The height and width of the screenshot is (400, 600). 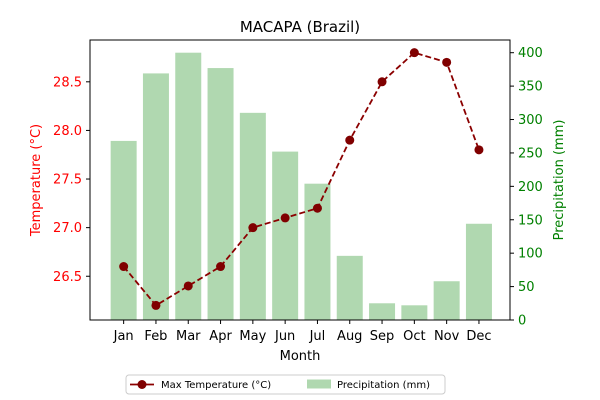 What do you see at coordinates (252, 336) in the screenshot?
I see `x-tick-label: May` at bounding box center [252, 336].